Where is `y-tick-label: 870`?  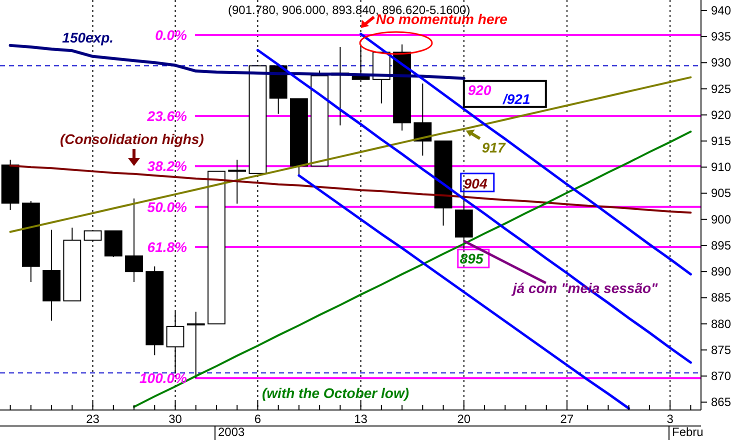 y-tick-label: 870 is located at coordinates (721, 376).